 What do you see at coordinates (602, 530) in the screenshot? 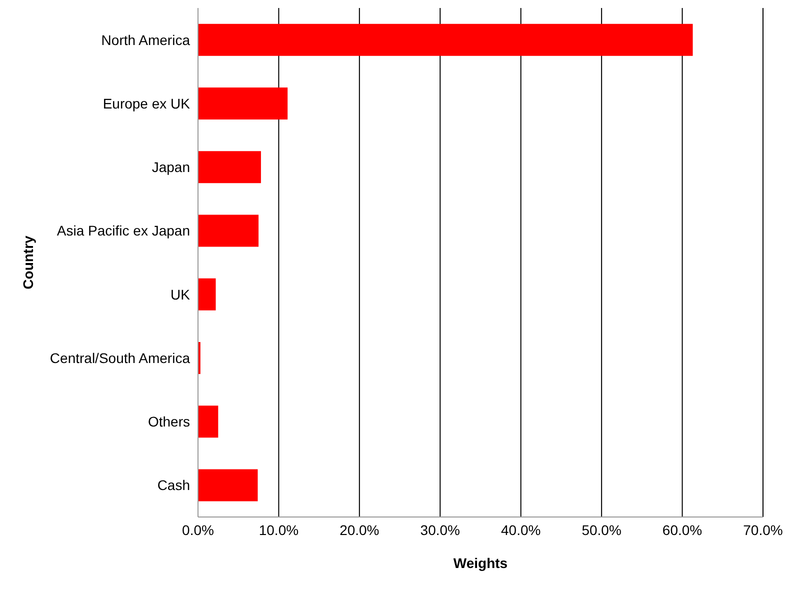
I see `x-tick-label: 50.0%` at bounding box center [602, 530].